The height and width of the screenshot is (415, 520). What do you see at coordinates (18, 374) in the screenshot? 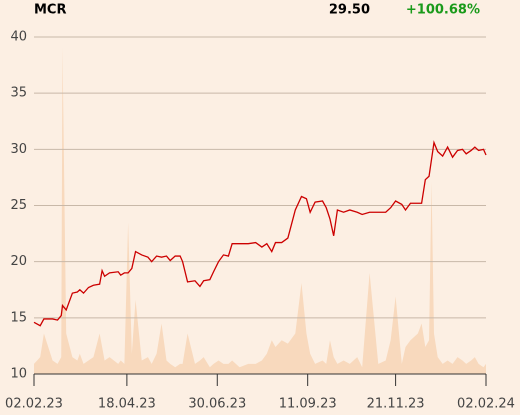
I see `y-tick-label: 10` at bounding box center [18, 374].